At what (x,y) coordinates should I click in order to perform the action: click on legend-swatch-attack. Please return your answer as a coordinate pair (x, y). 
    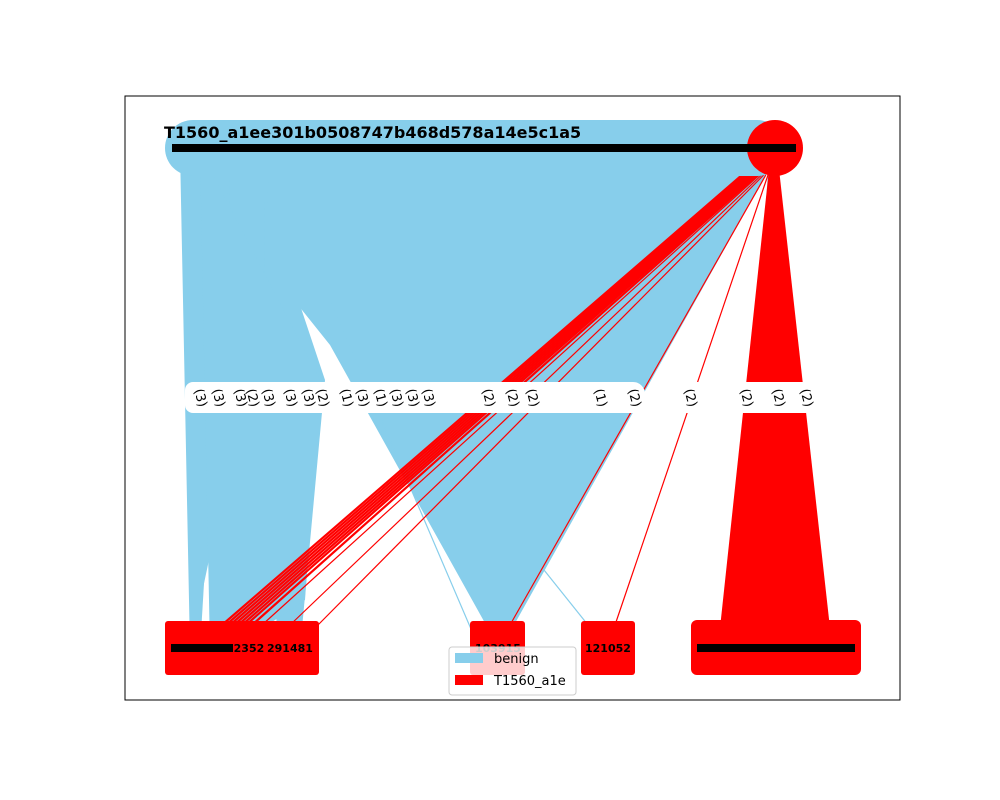
    Looking at the image, I should click on (469, 680).